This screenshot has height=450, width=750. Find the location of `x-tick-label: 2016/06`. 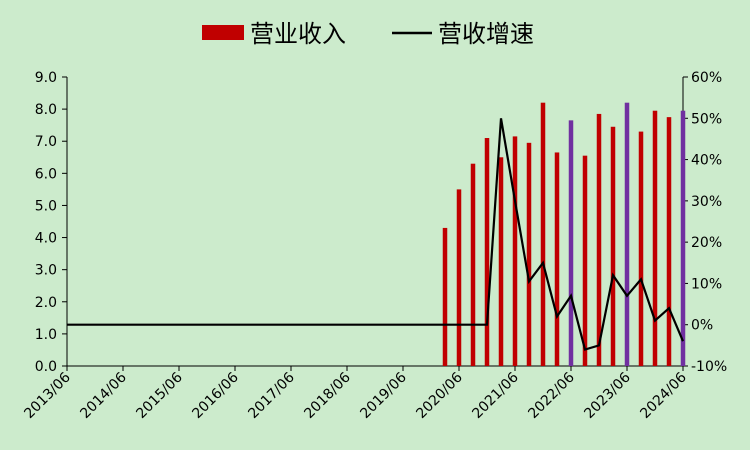

x-tick-label: 2016/06 is located at coordinates (215, 395).